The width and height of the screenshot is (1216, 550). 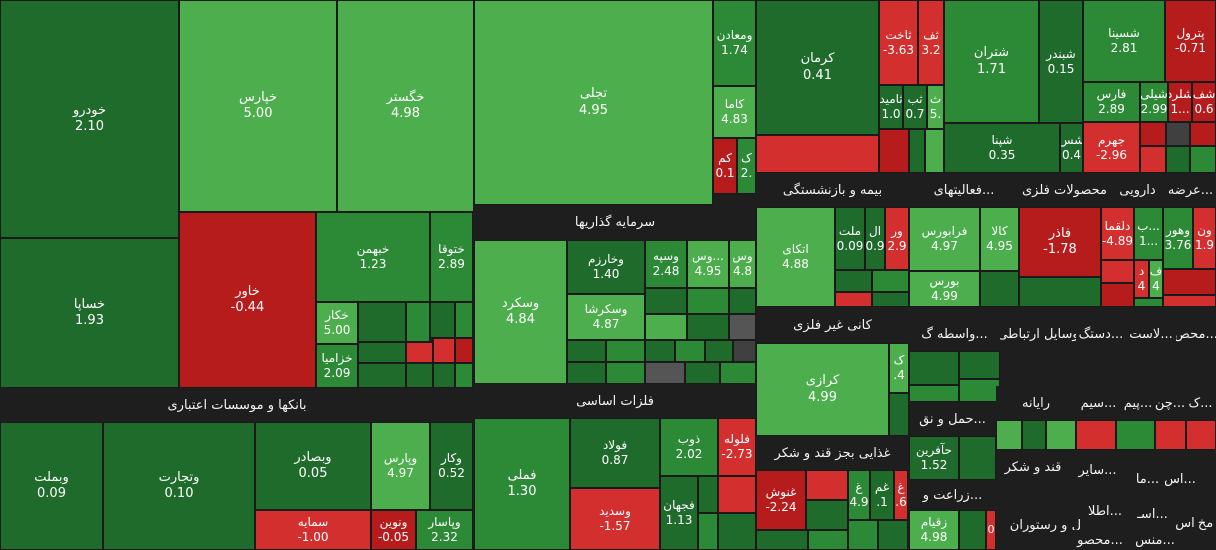 I want to click on symbol-cell: وتجارت 0.10, so click(x=179, y=486).